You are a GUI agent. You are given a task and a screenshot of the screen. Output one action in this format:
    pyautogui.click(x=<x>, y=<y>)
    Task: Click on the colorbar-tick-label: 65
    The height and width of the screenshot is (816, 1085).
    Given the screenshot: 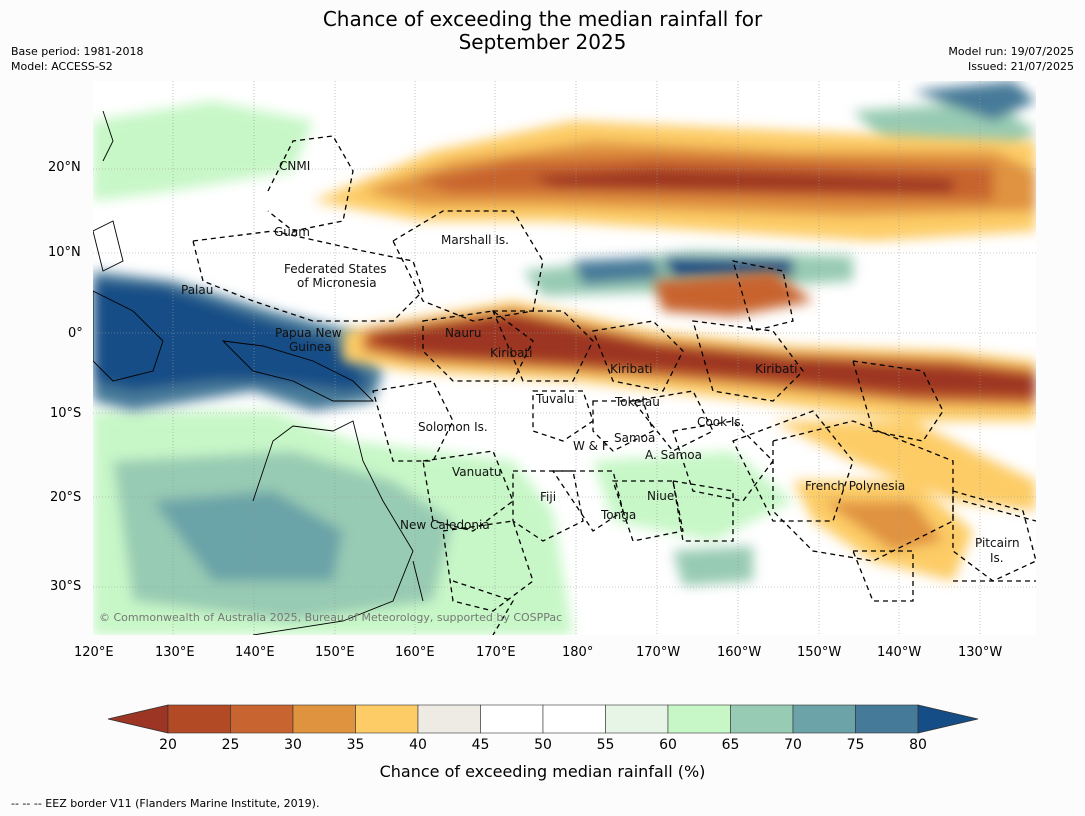 What is the action you would take?
    pyautogui.click(x=730, y=745)
    